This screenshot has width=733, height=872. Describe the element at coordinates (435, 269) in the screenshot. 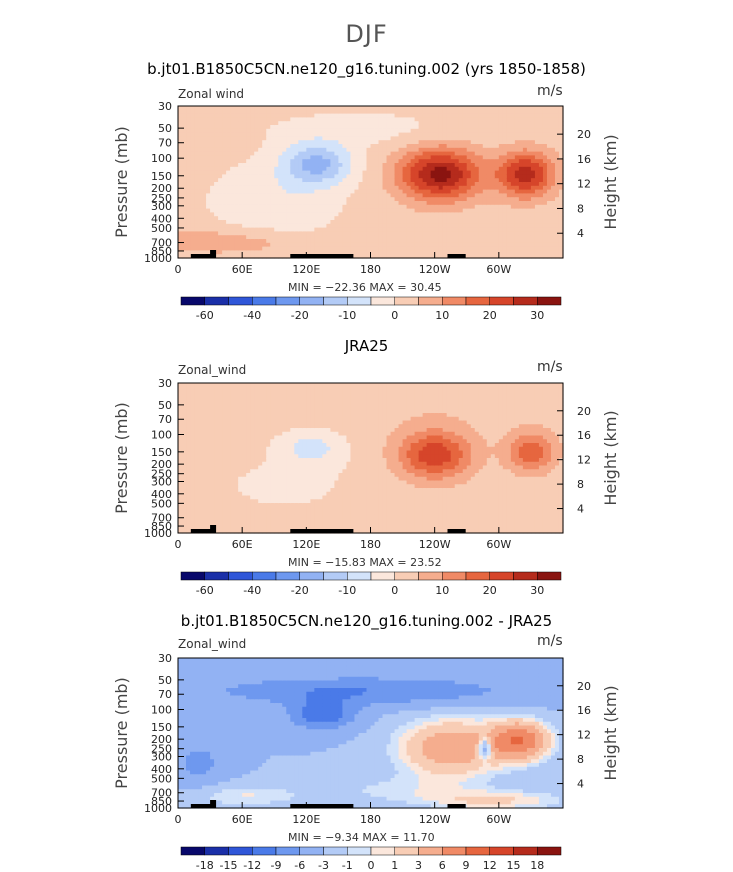

I see `x-tick-label: 120W` at that location.